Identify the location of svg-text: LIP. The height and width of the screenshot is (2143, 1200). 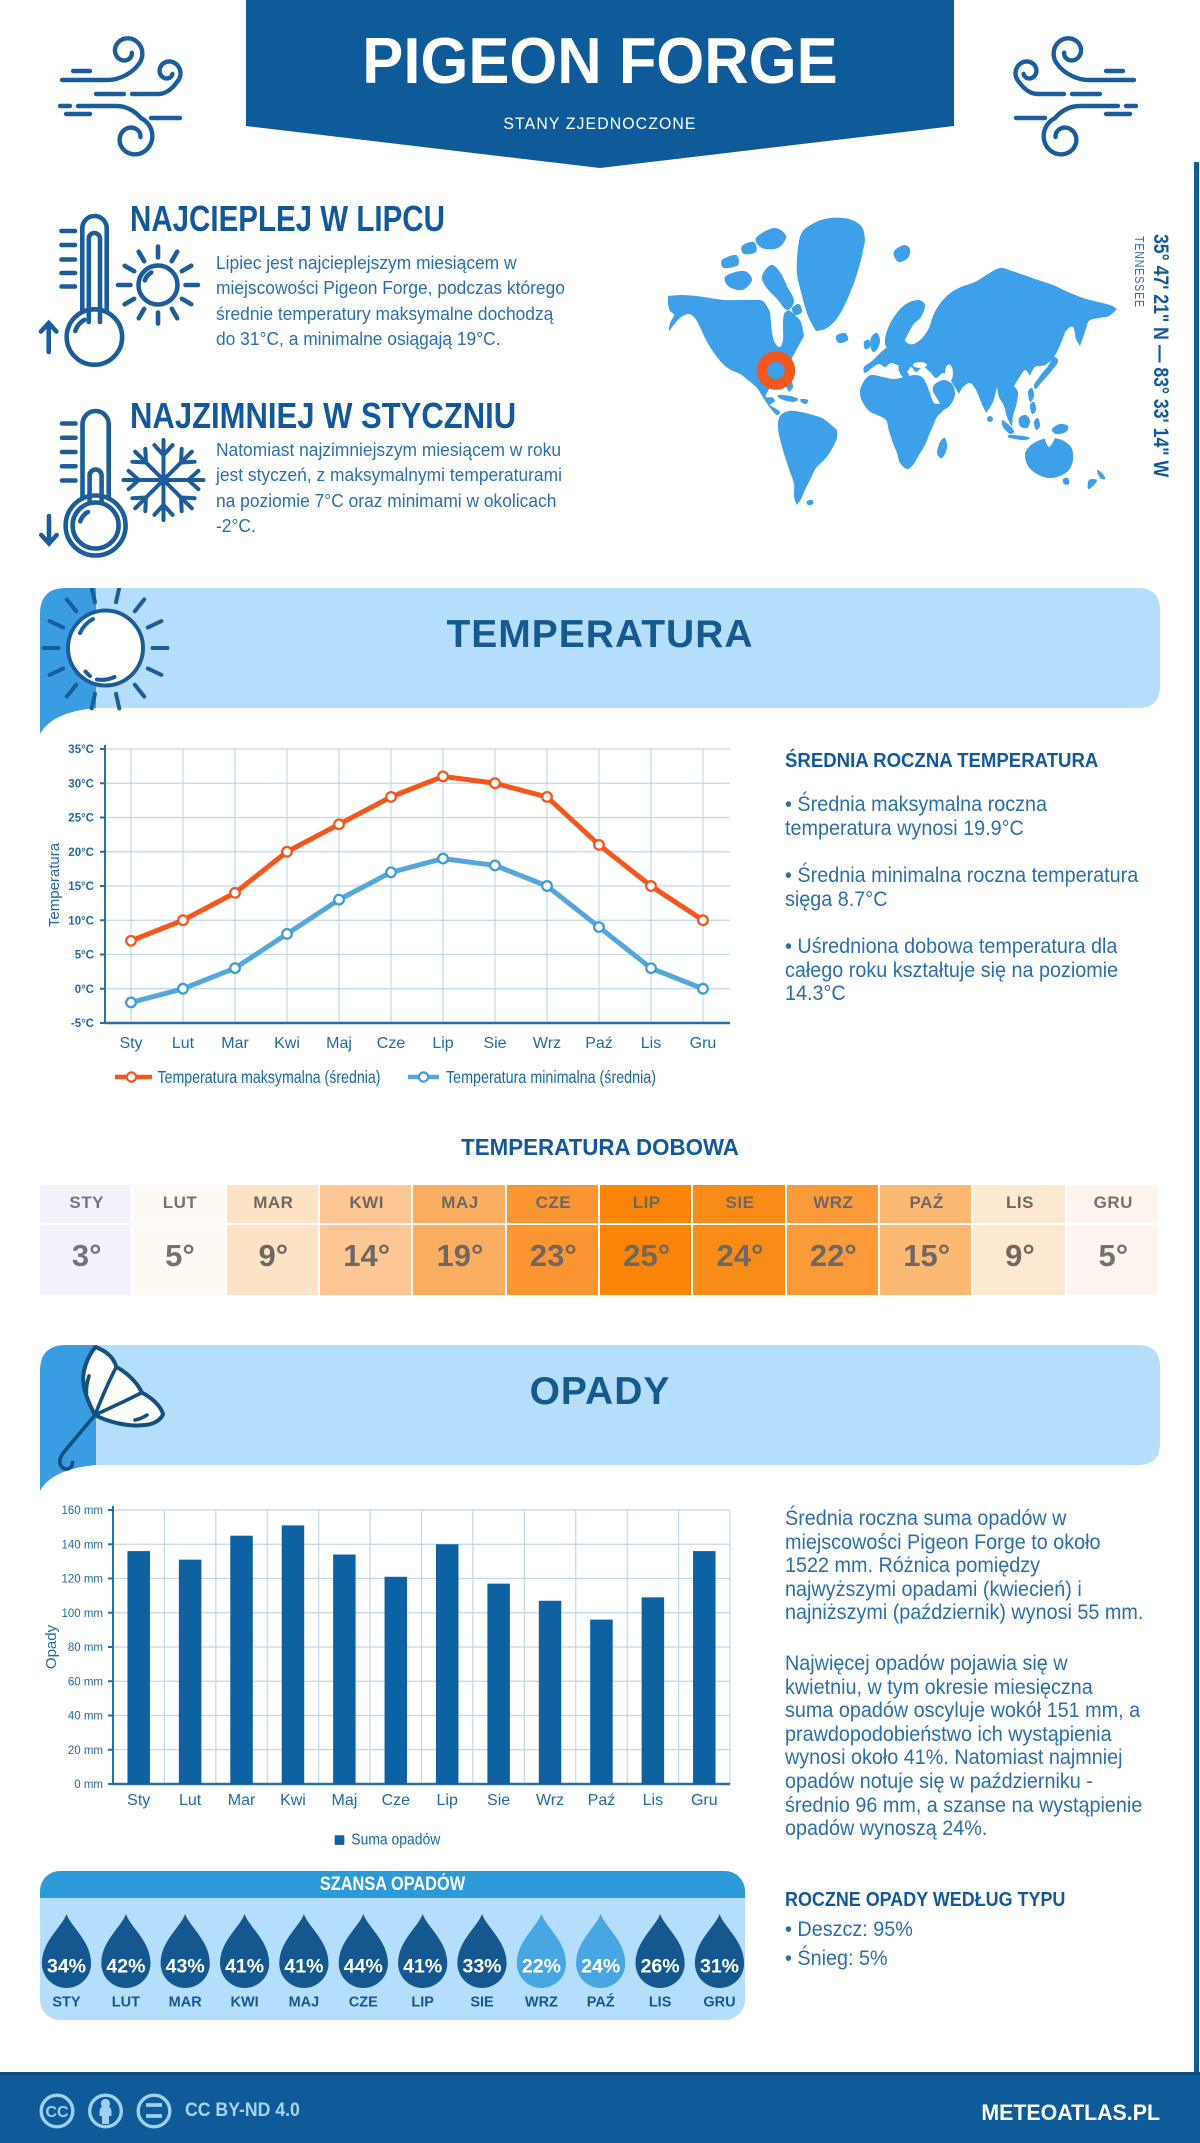
(422, 2003).